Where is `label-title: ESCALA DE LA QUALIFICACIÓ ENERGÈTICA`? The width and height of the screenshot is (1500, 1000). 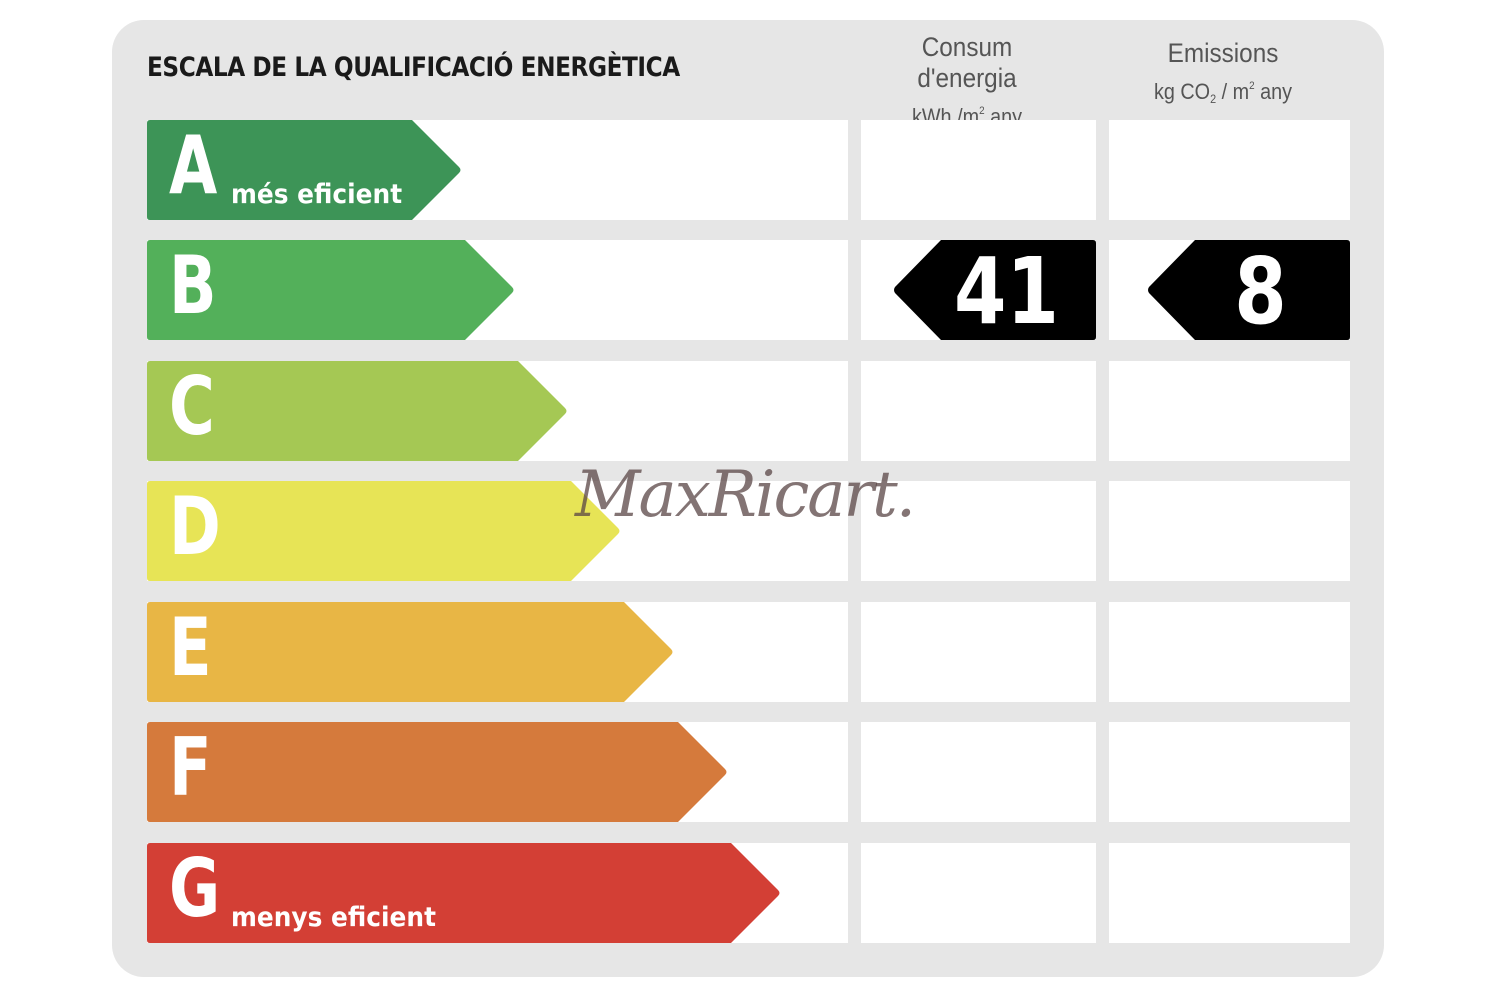
label-title: ESCALA DE LA QUALIFICACIÓ ENERGÈTICA is located at coordinates (413, 67).